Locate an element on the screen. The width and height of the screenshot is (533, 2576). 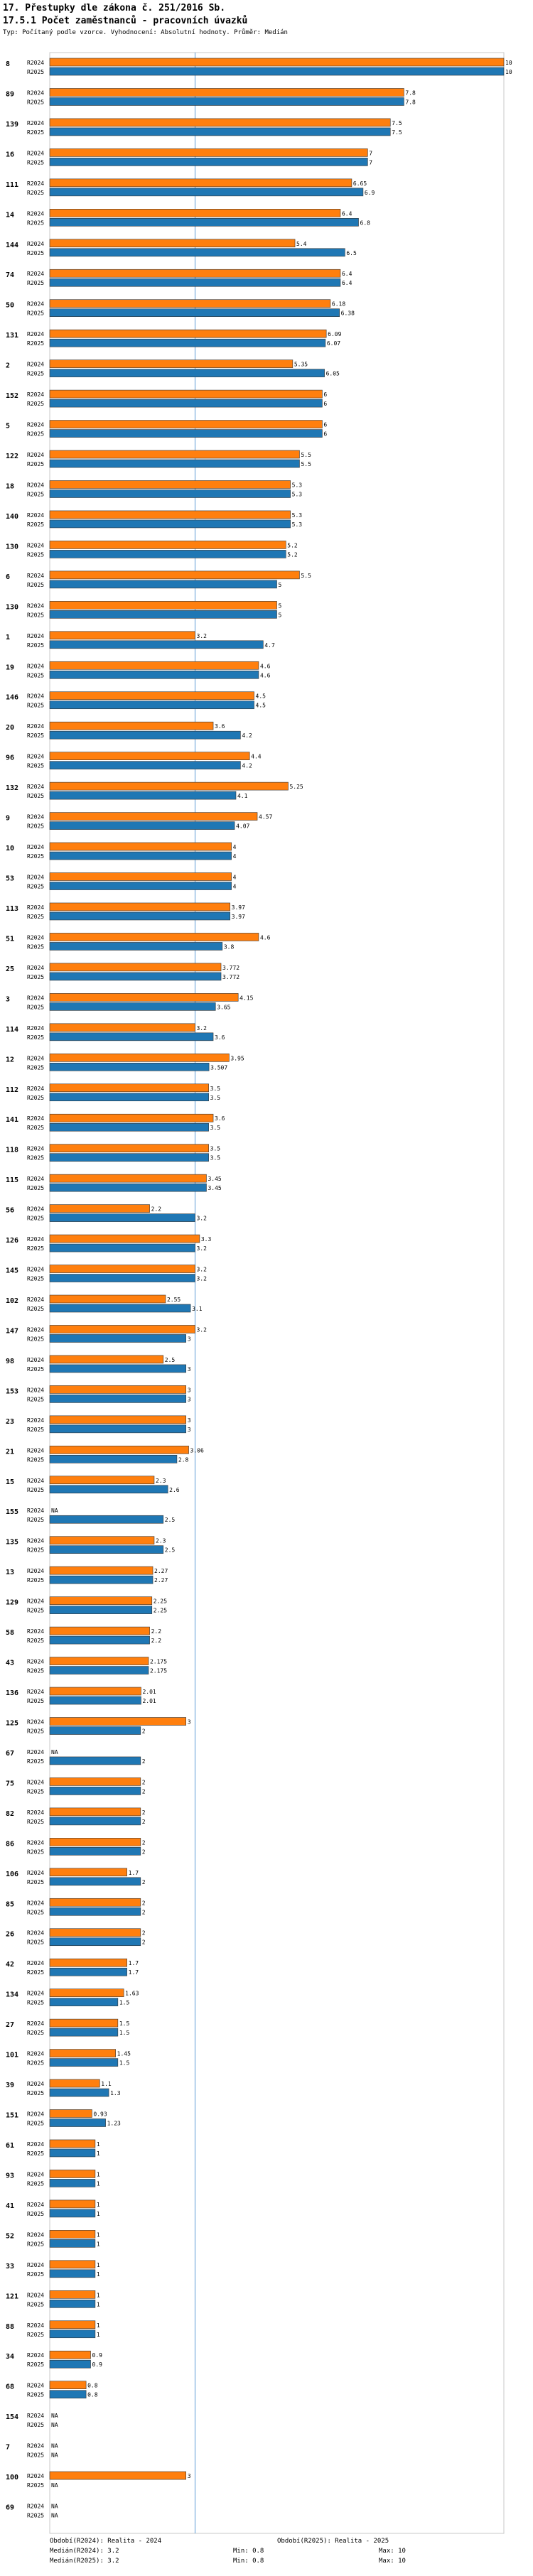
value-label-r2025: 3 is located at coordinates (189, 1369).